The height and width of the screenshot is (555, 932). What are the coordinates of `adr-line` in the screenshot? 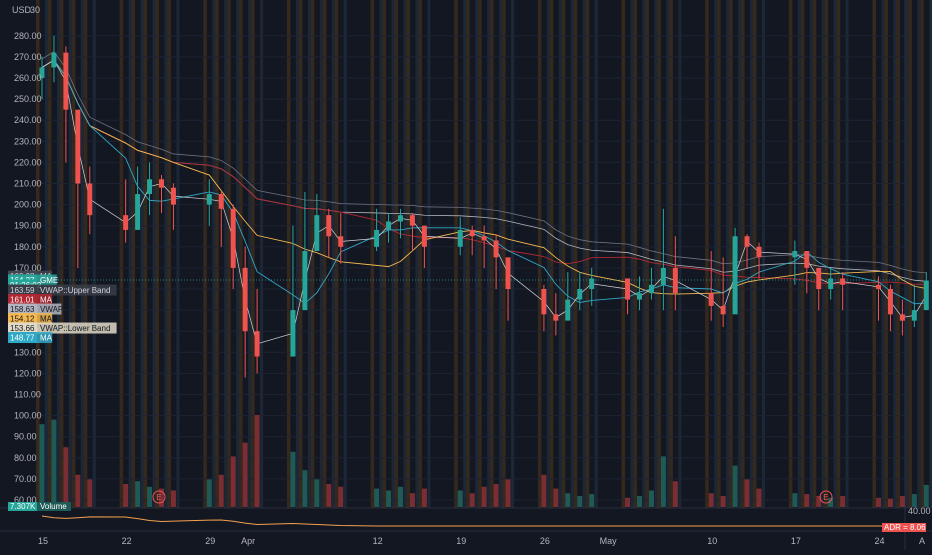 It's located at (484, 521).